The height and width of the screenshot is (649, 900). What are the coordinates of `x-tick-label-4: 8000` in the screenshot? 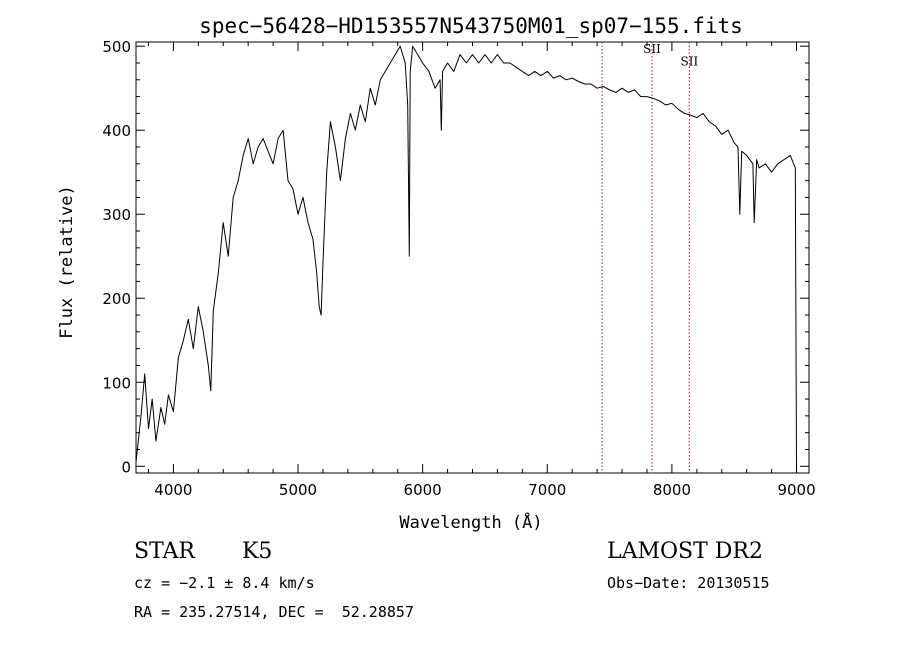 It's located at (672, 490).